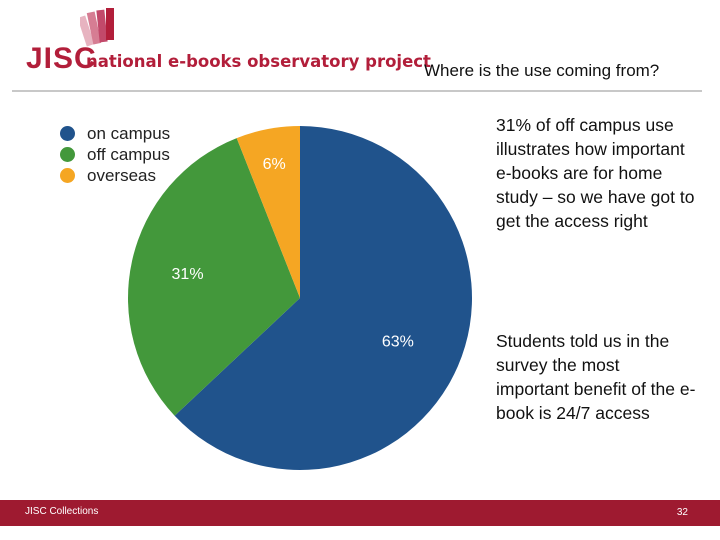 The height and width of the screenshot is (540, 720). What do you see at coordinates (128, 154) in the screenshot?
I see `legend-label-off-campus: off campus` at bounding box center [128, 154].